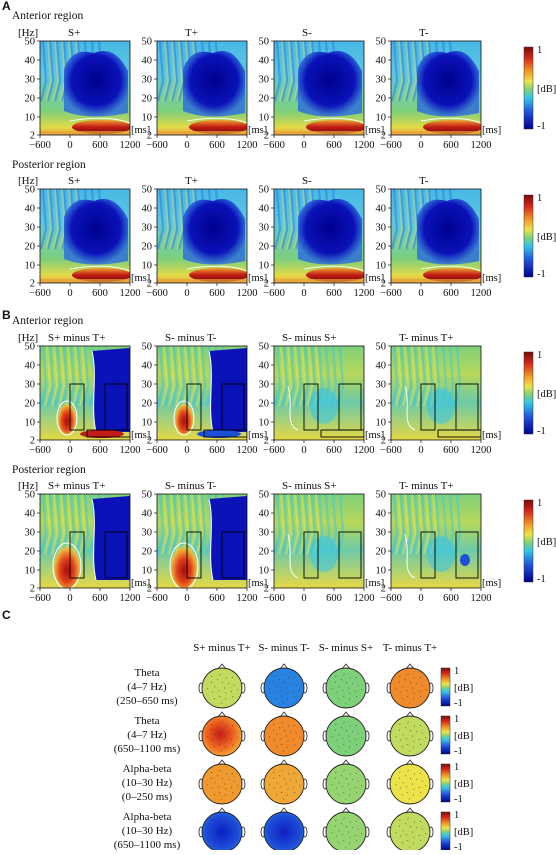 The image size is (556, 855). Describe the element at coordinates (445, 687) in the screenshot. I see `colorbar` at that location.